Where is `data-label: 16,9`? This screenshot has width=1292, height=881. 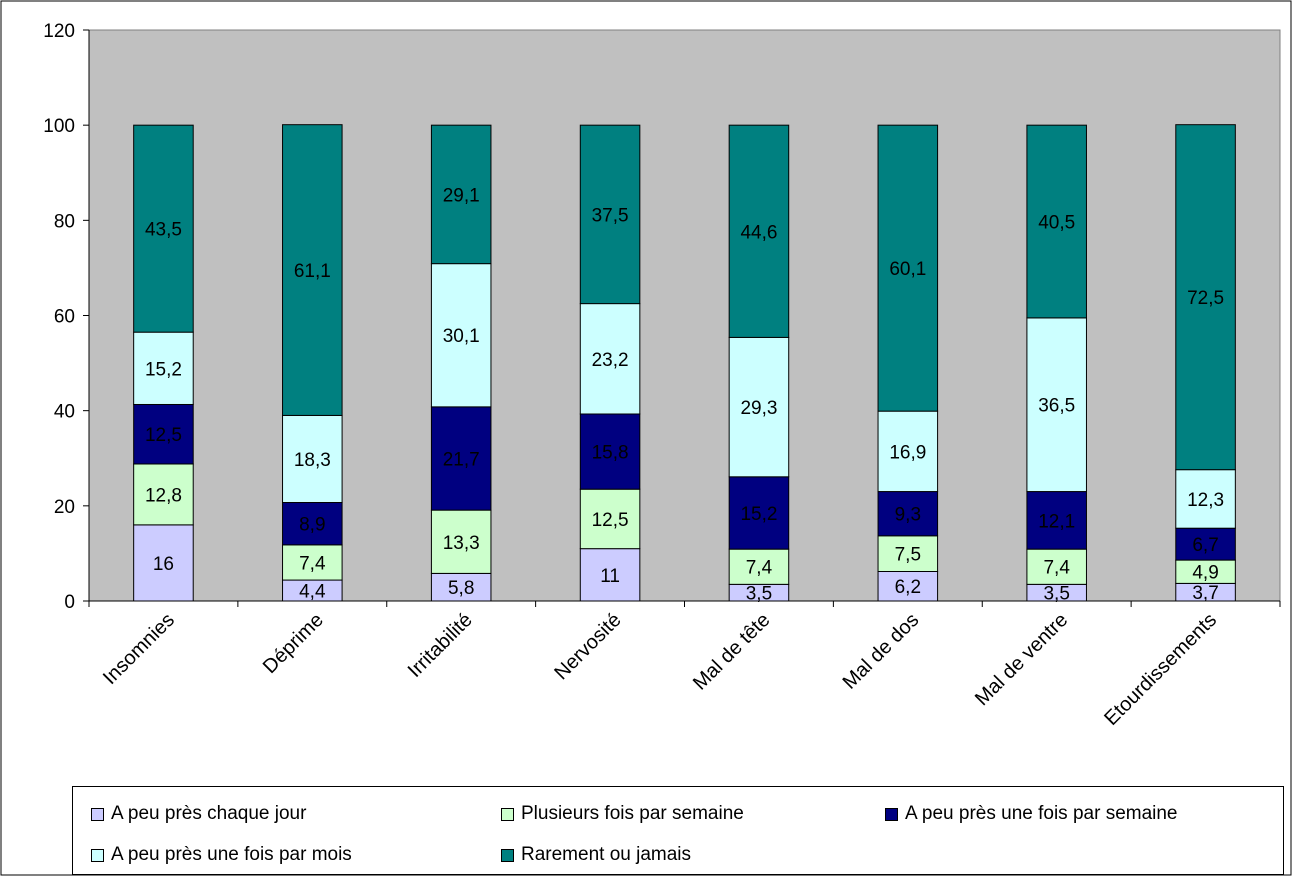 data-label: 16,9 is located at coordinates (907, 452).